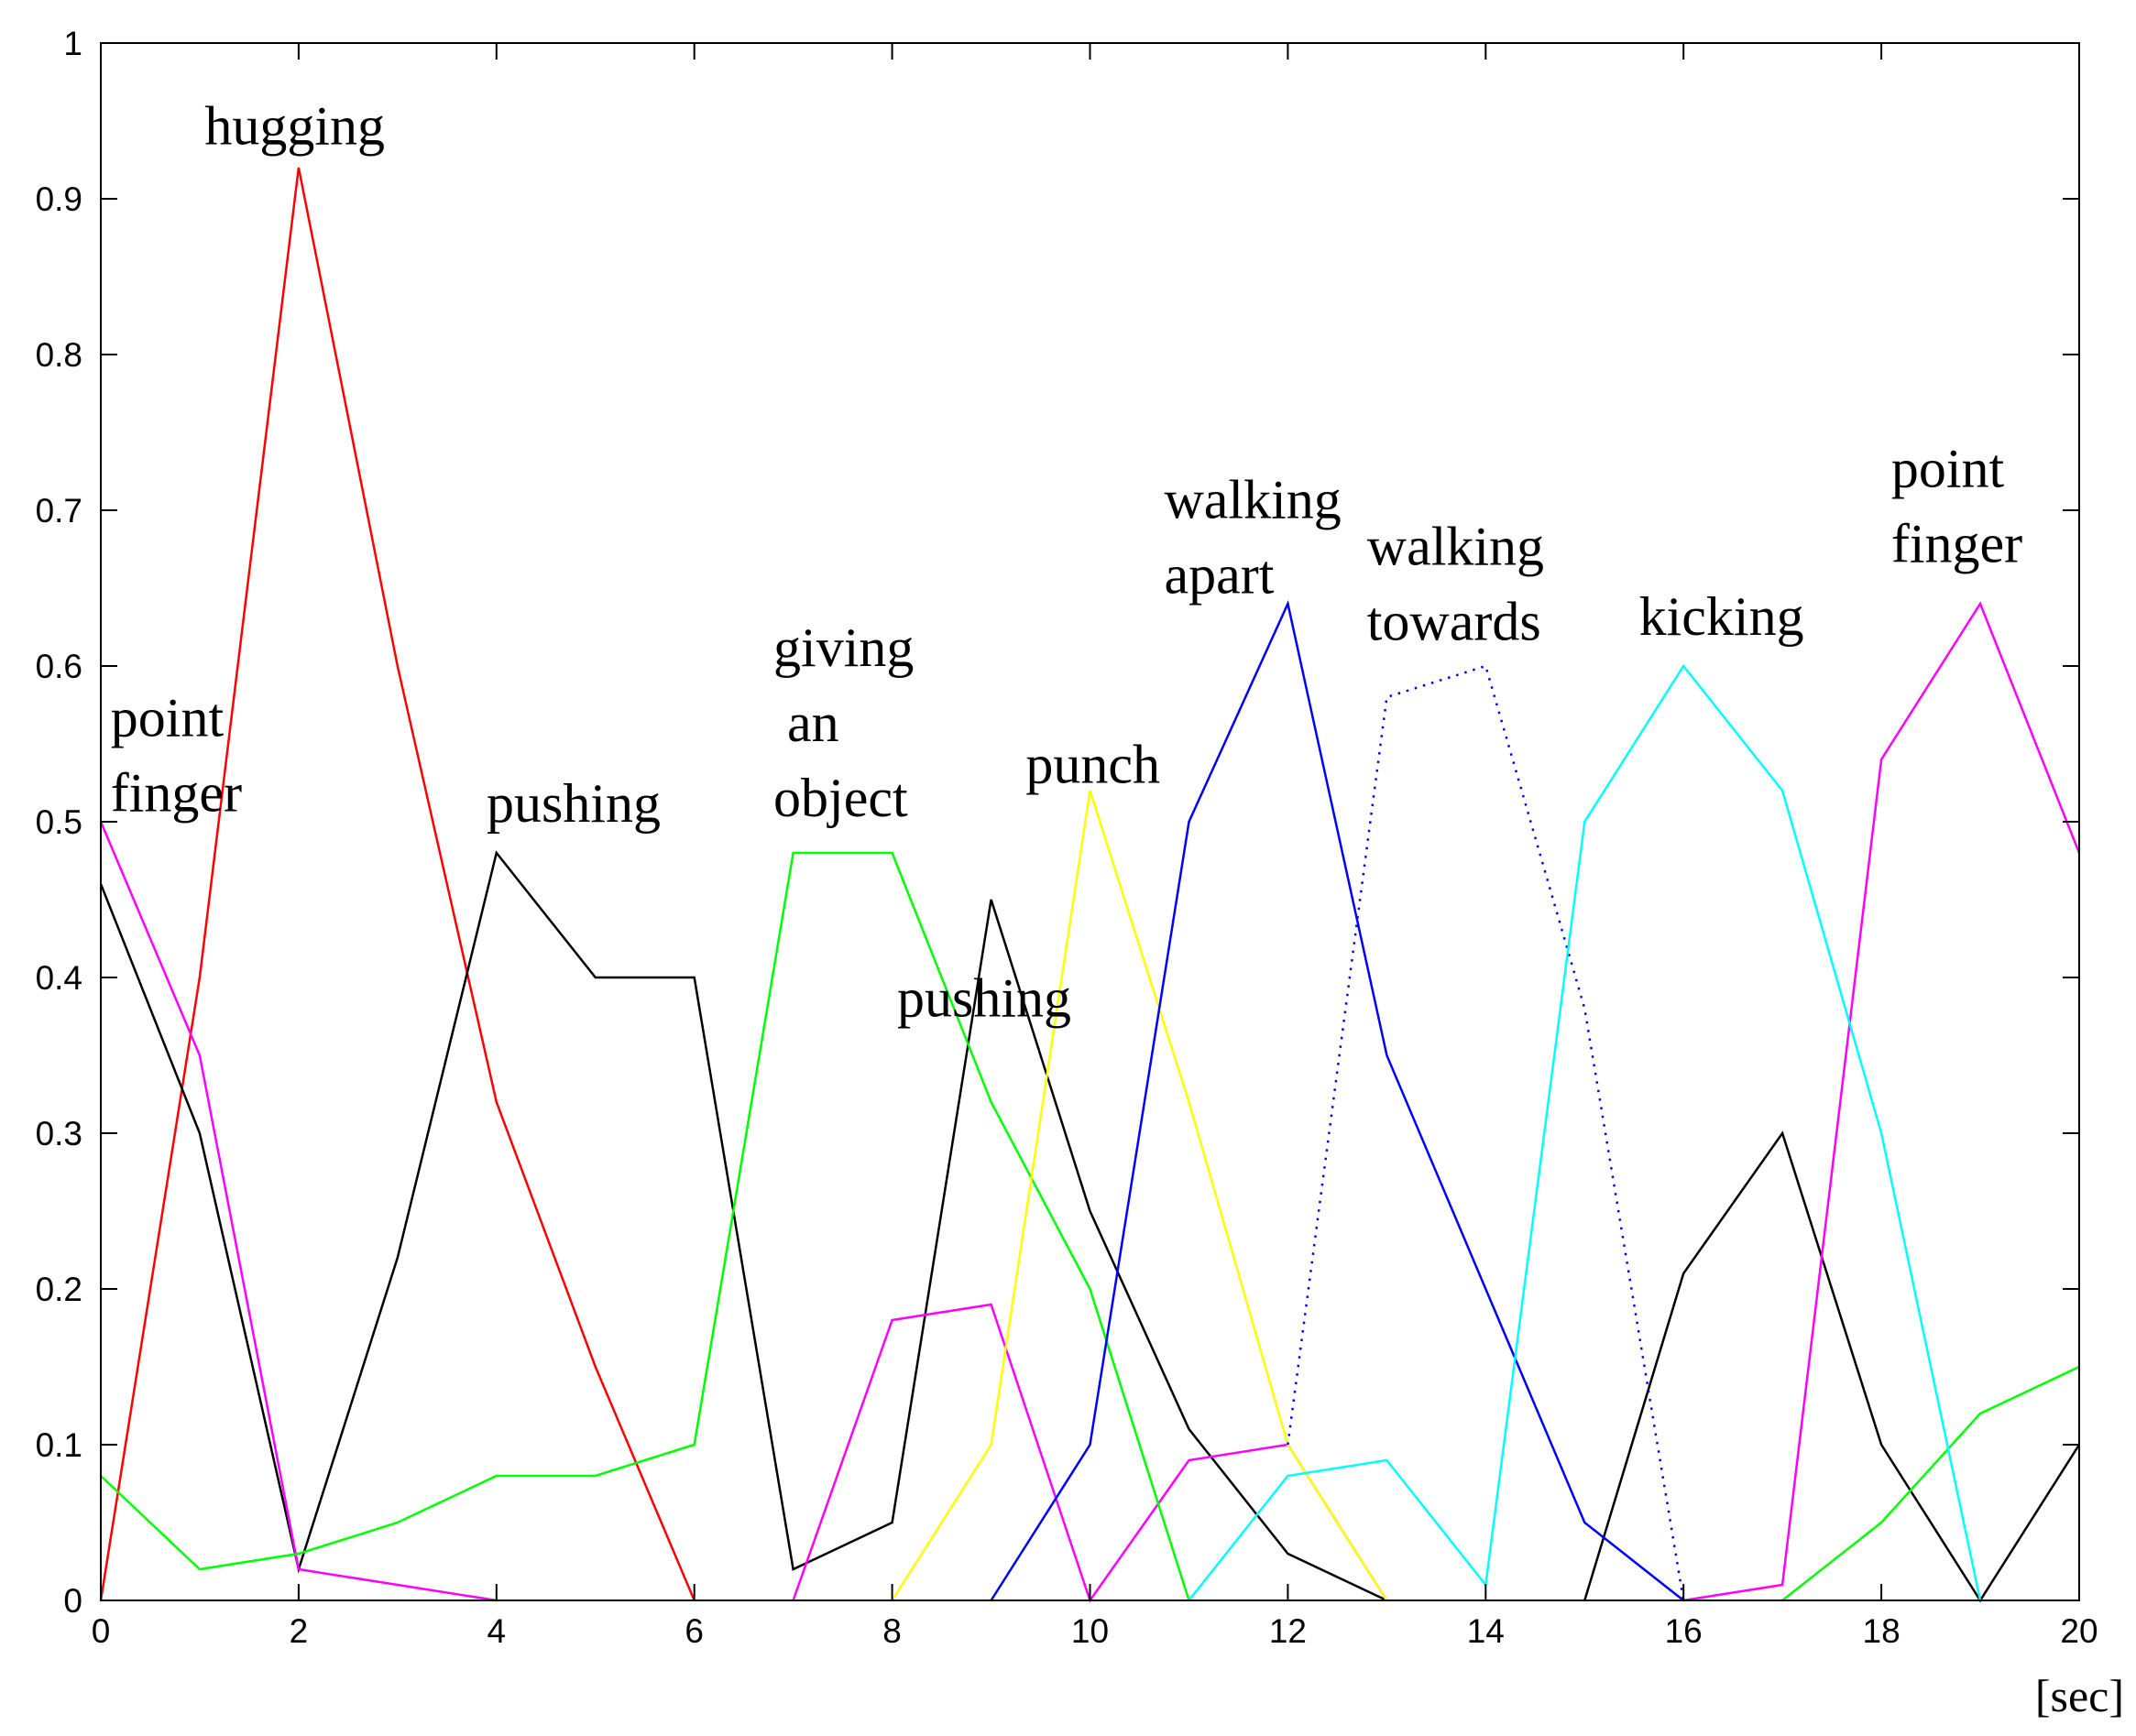 The image size is (2136, 1736). I want to click on annotation-label-2: hugging, so click(294, 126).